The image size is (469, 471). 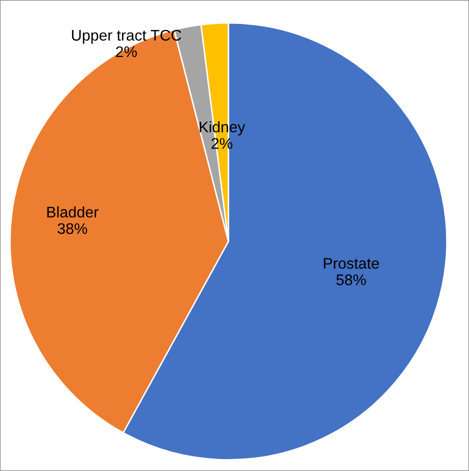 I want to click on slice-label: Kidney, so click(x=223, y=128).